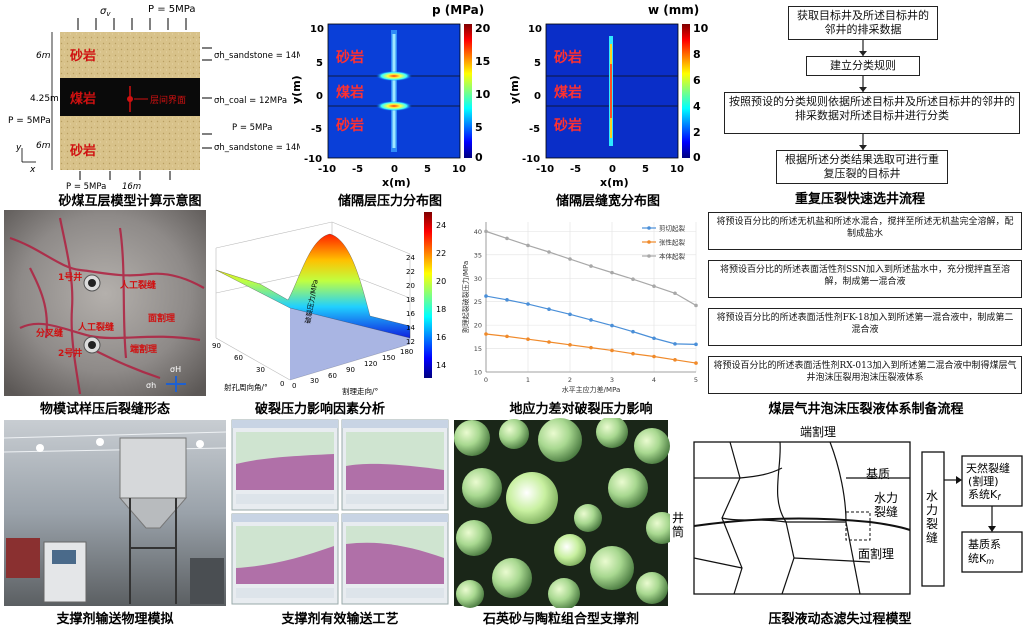  I want to click on bottom-arrows, so click(125, 175).